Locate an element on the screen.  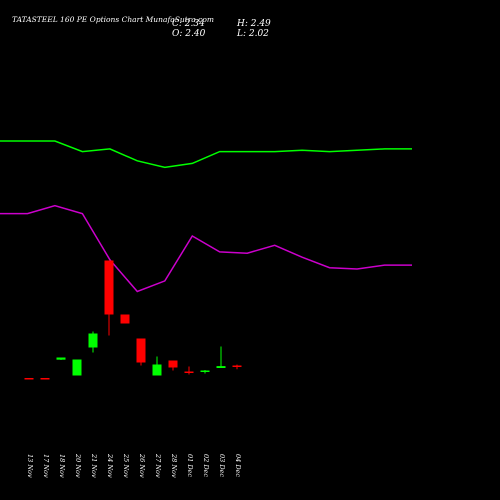
date-tick-label: 20 Nov is located at coordinates (78, 465).